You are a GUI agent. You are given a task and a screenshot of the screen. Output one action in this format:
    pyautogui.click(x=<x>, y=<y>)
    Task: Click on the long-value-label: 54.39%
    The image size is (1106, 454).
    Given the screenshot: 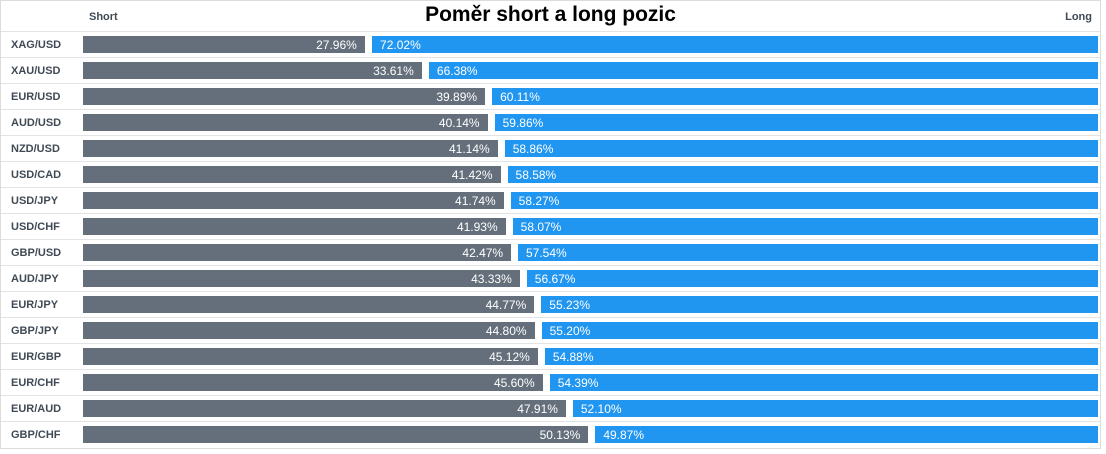 What is the action you would take?
    pyautogui.click(x=578, y=382)
    